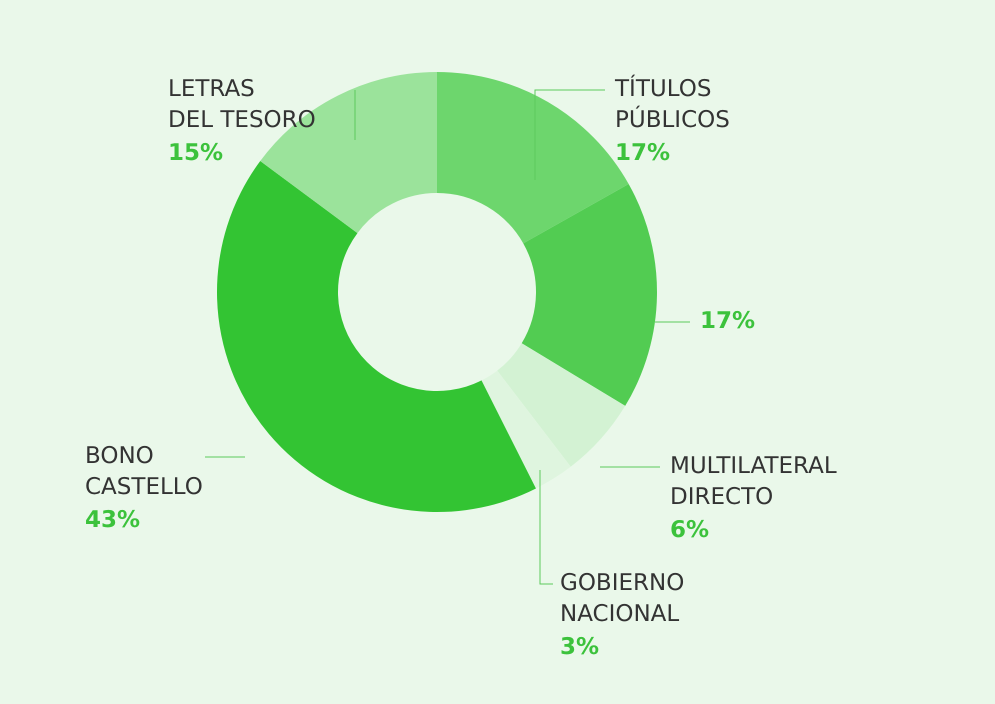 Image resolution: width=995 pixels, height=704 pixels. I want to click on slice-label: BONO CASTELLO, so click(144, 471).